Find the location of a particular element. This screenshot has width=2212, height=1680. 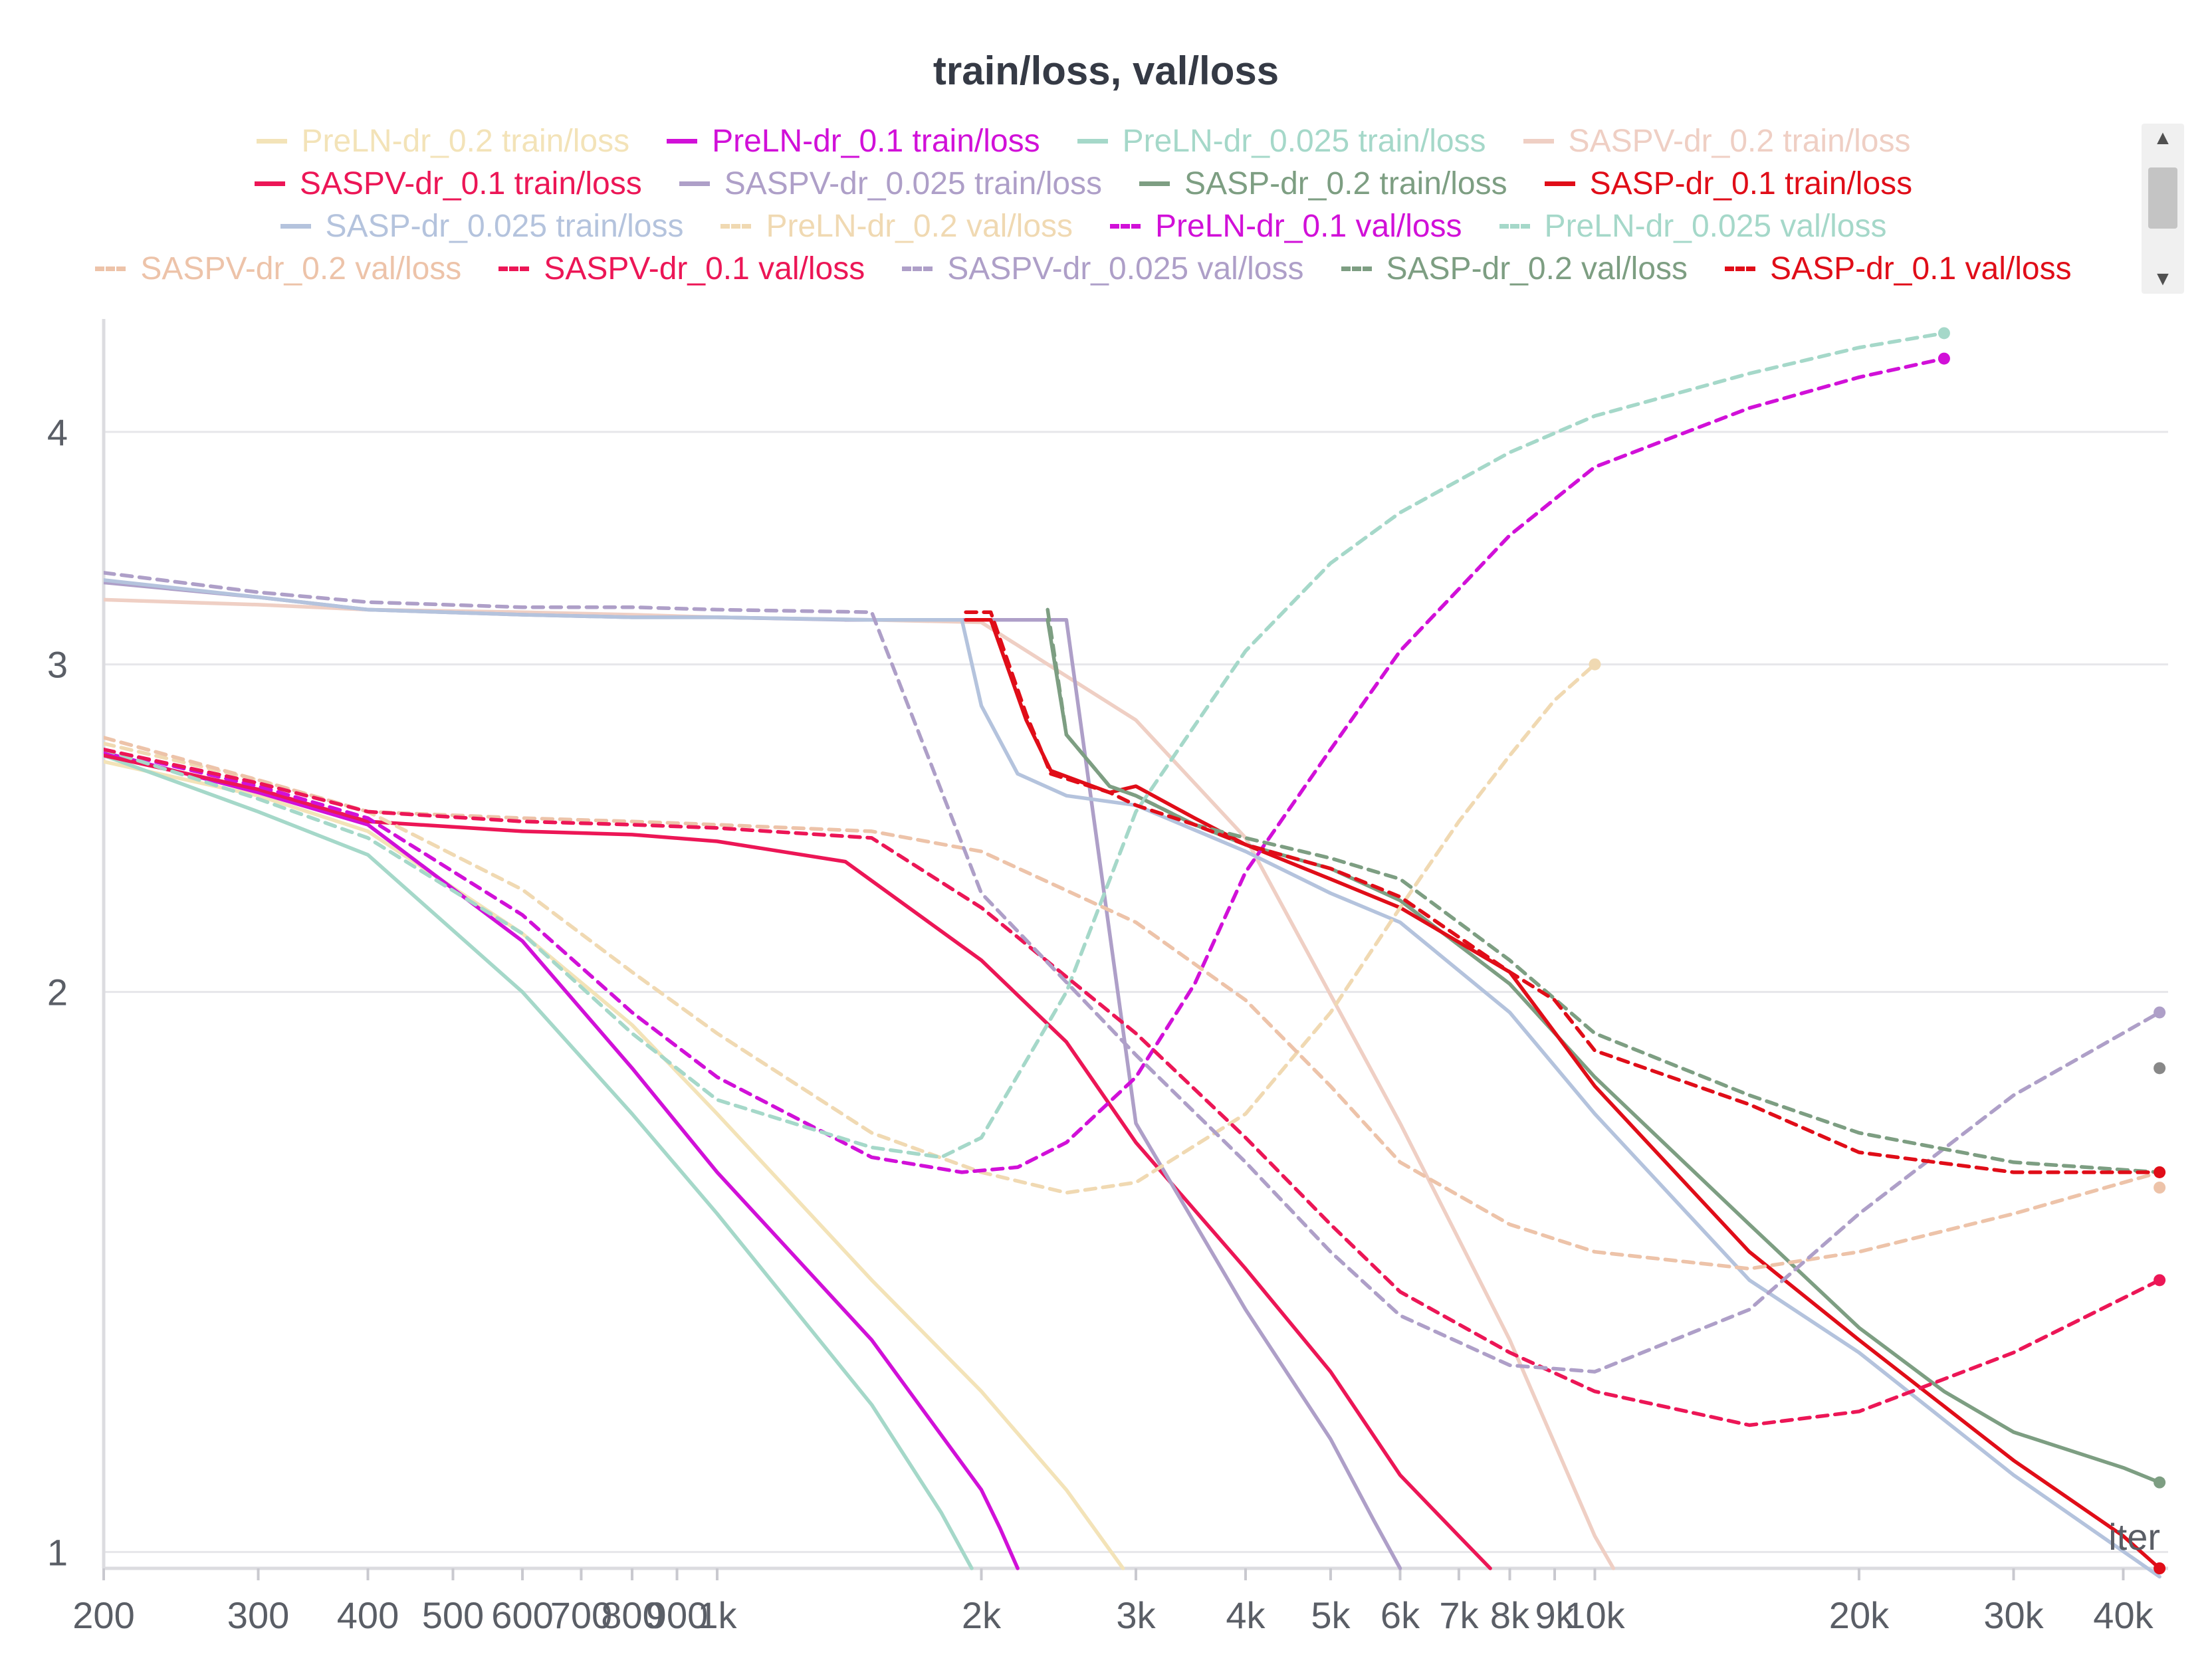

legend-item-saspv-dr-0-1-val-loss: SASPV-dr_0.1 val/loss is located at coordinates (682, 269).